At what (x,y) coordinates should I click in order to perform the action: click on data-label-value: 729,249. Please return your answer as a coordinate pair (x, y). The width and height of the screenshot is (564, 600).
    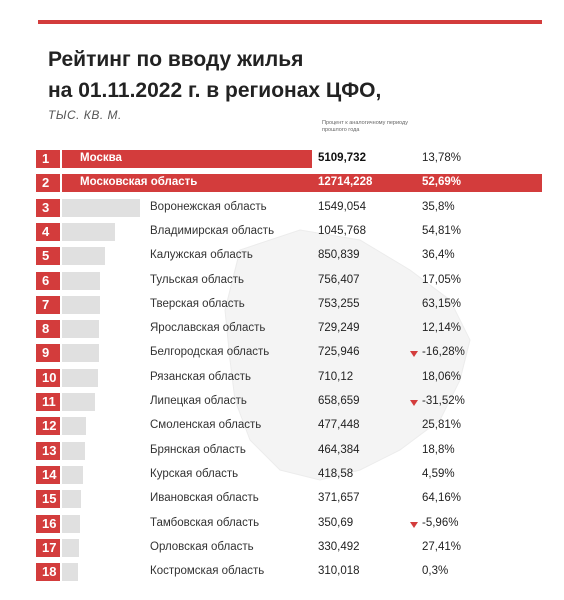
    Looking at the image, I should click on (339, 328).